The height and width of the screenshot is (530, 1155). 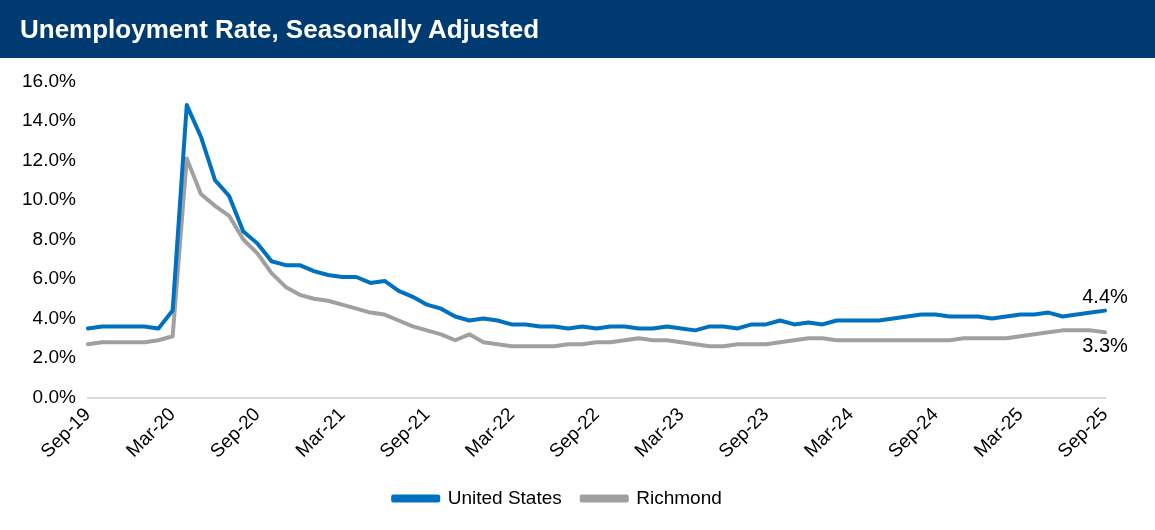 What do you see at coordinates (49, 80) in the screenshot?
I see `y-tick-label: 16.0%` at bounding box center [49, 80].